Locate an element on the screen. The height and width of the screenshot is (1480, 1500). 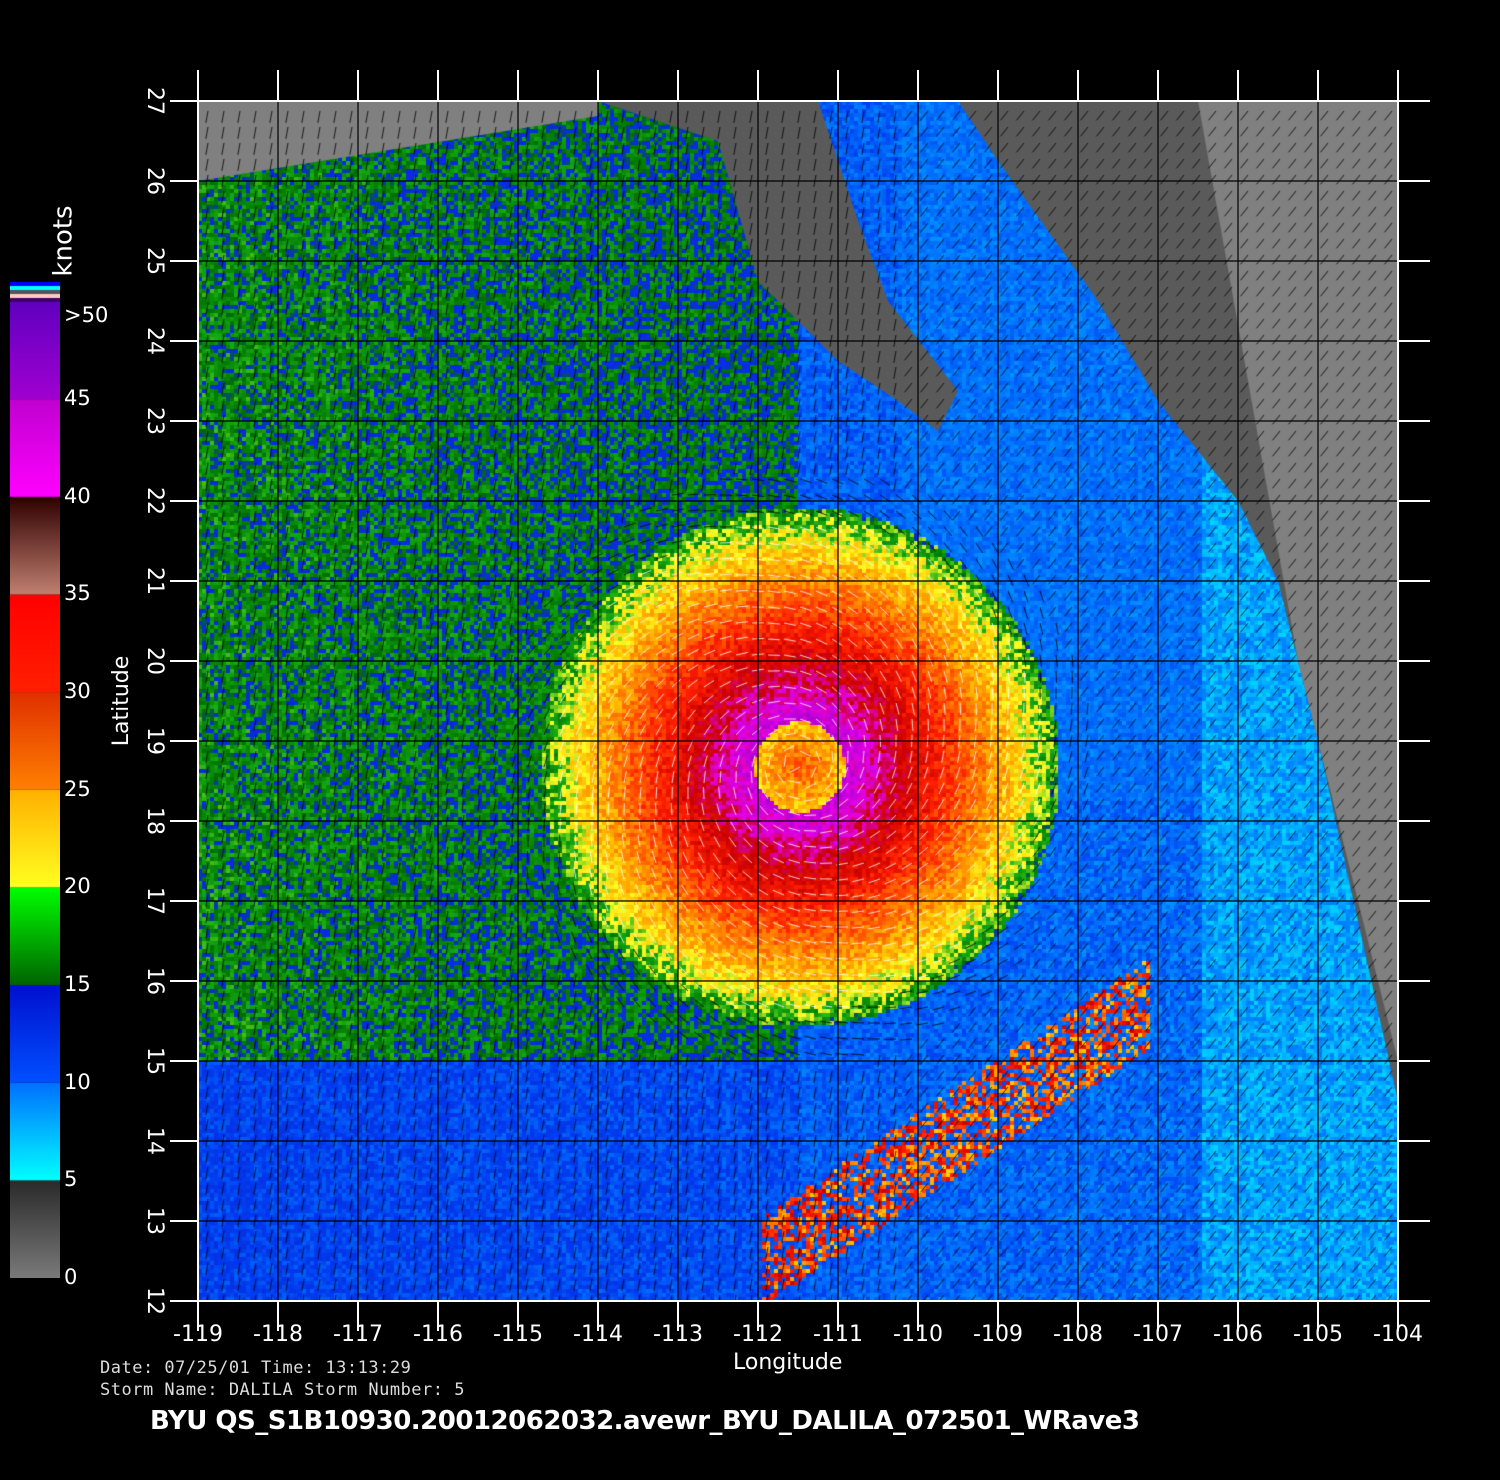
lat-tick-label: 20 is located at coordinates (154, 661).